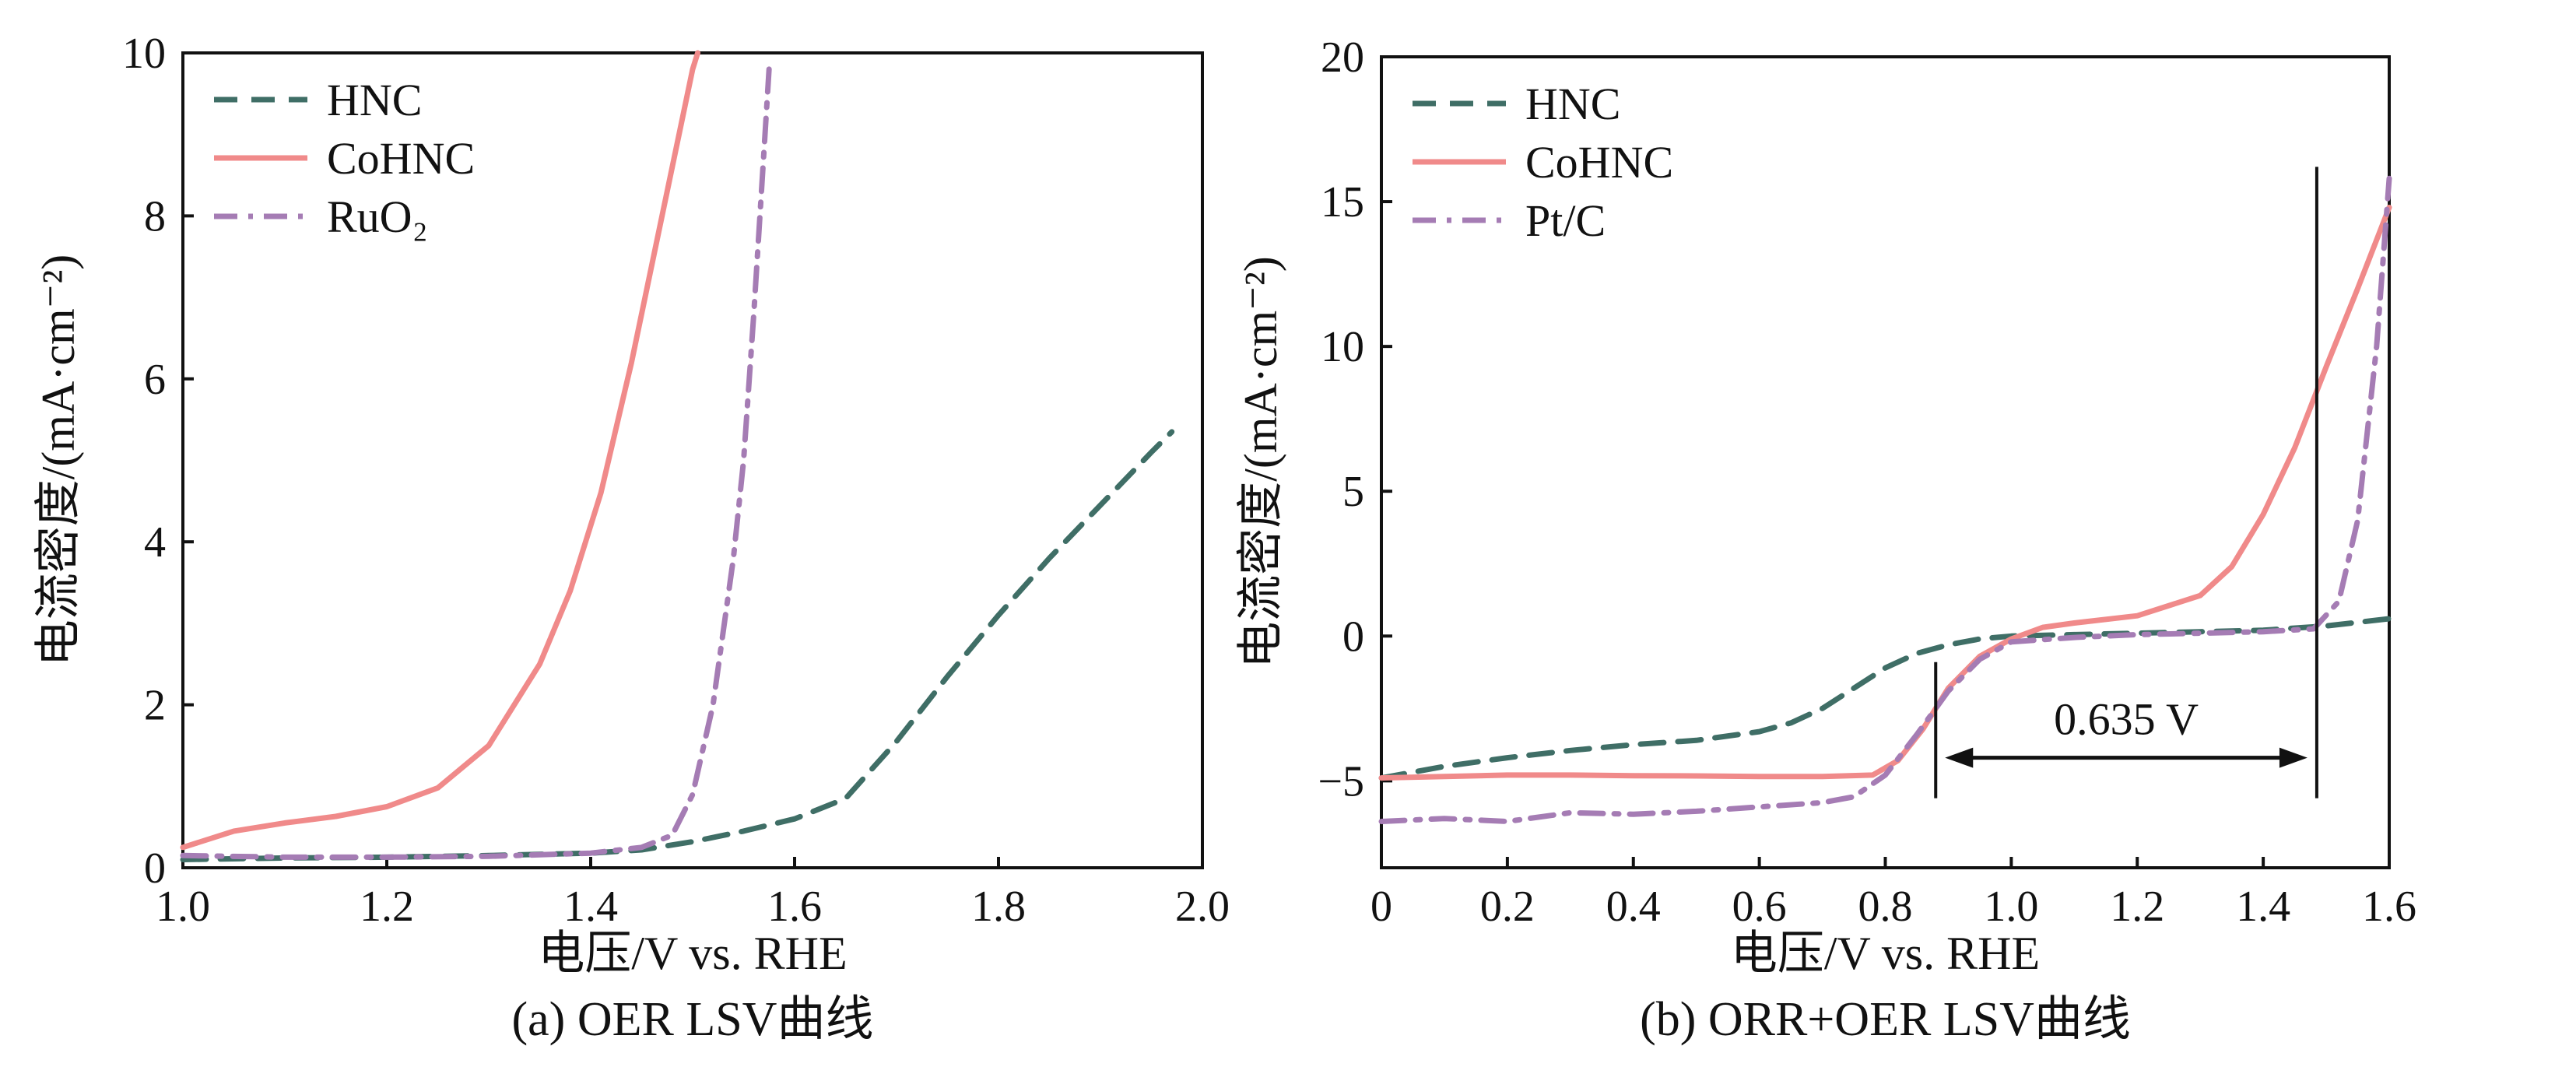 The image size is (2576, 1074). What do you see at coordinates (1760, 907) in the screenshot?
I see `x-tick-label: 0.6` at bounding box center [1760, 907].